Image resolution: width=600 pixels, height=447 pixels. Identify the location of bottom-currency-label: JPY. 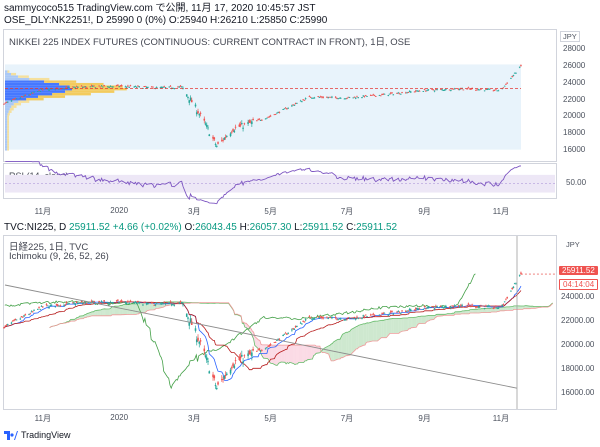
(573, 244).